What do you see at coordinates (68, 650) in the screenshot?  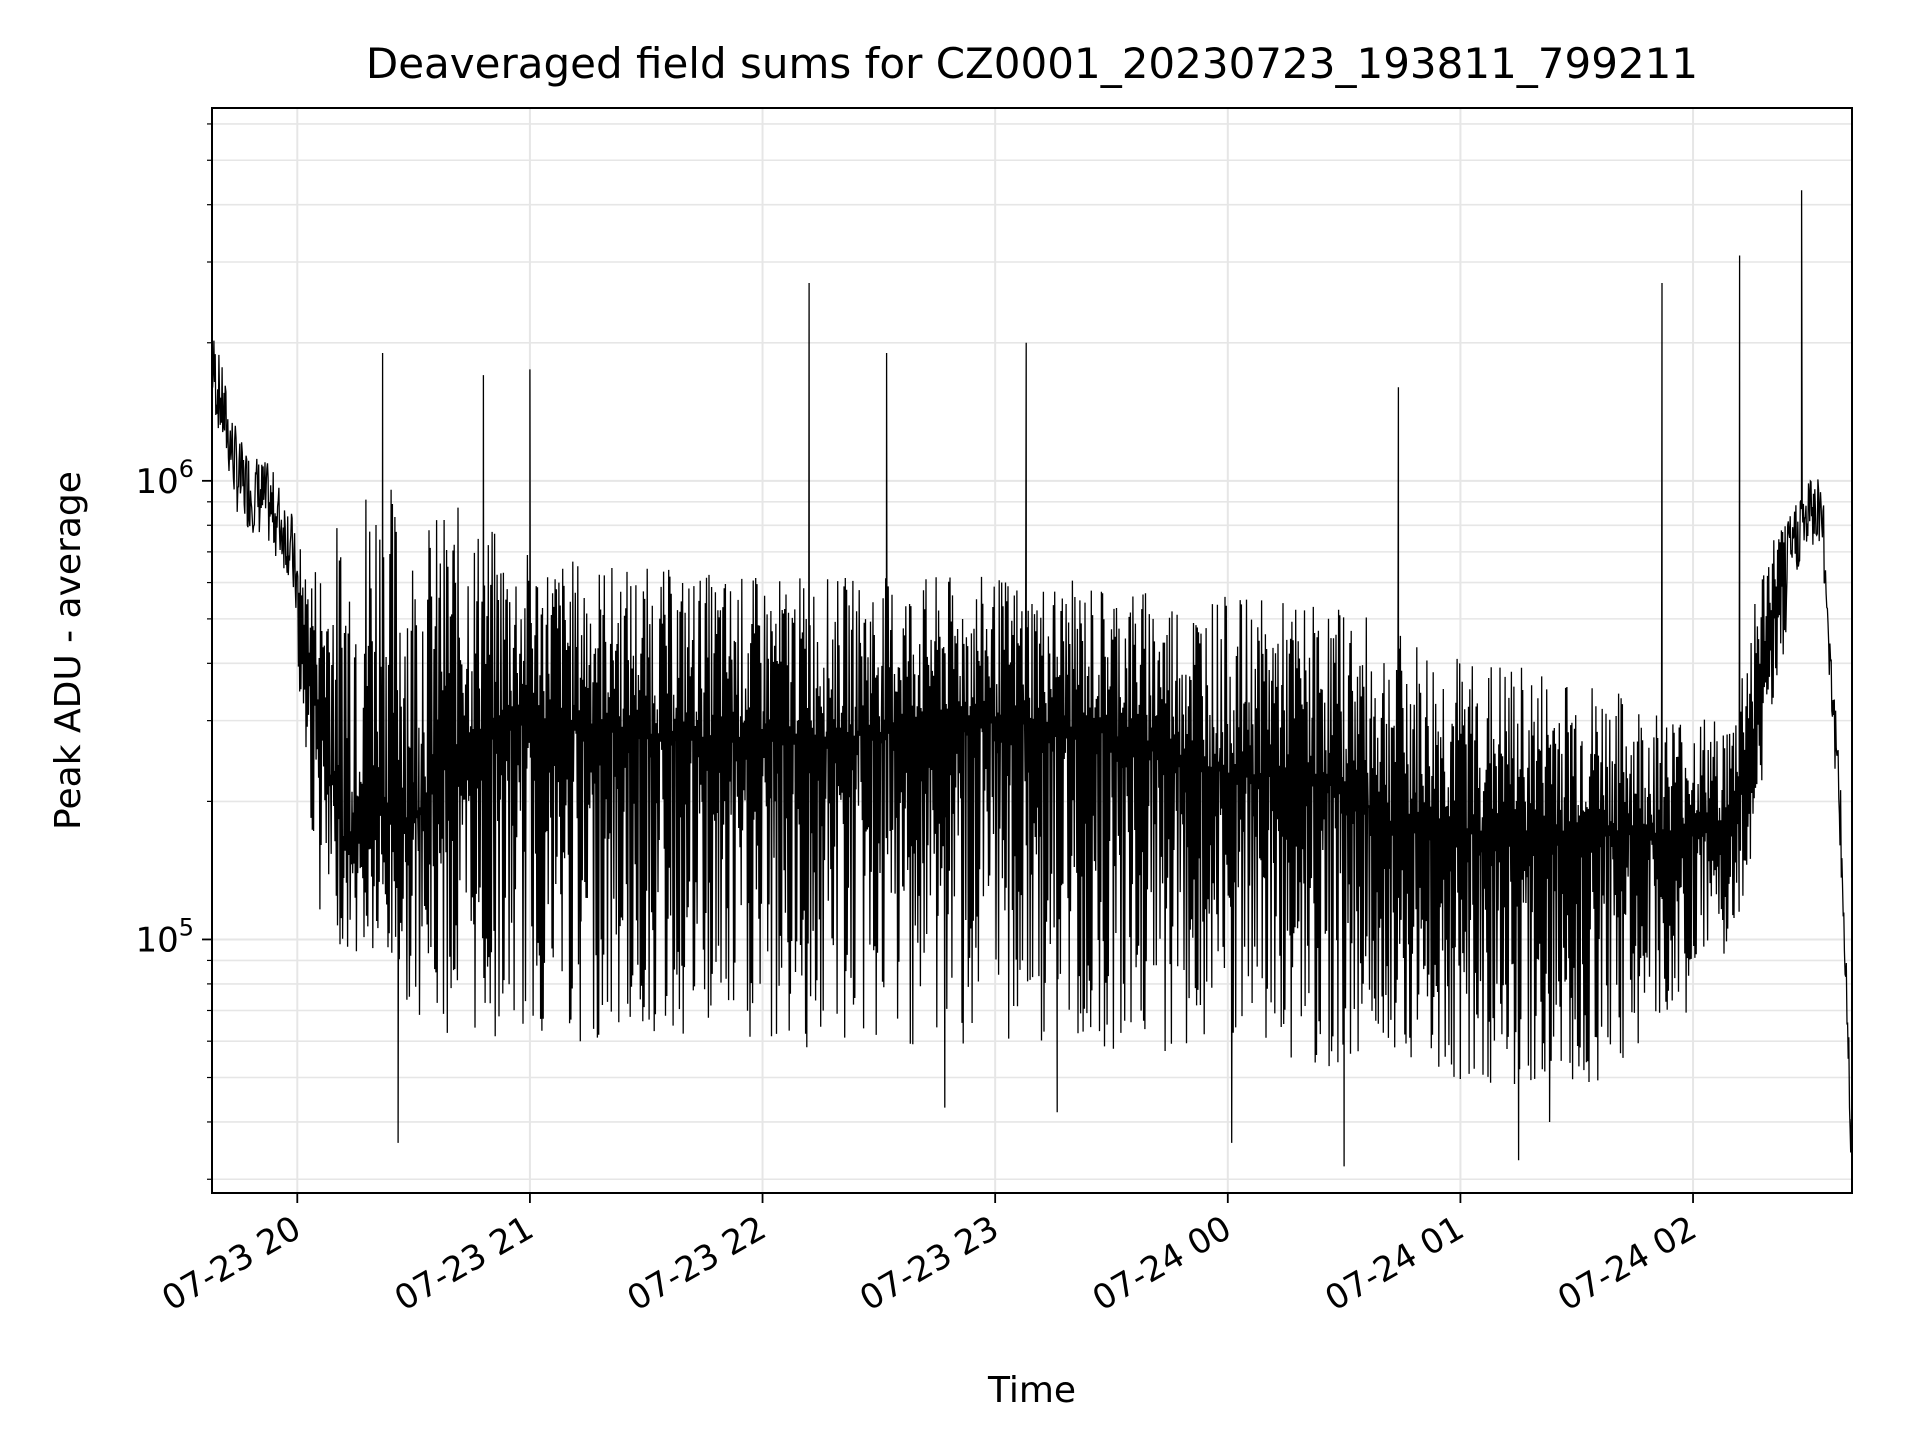 I see `y-axis-label: Peak ADU - average` at bounding box center [68, 650].